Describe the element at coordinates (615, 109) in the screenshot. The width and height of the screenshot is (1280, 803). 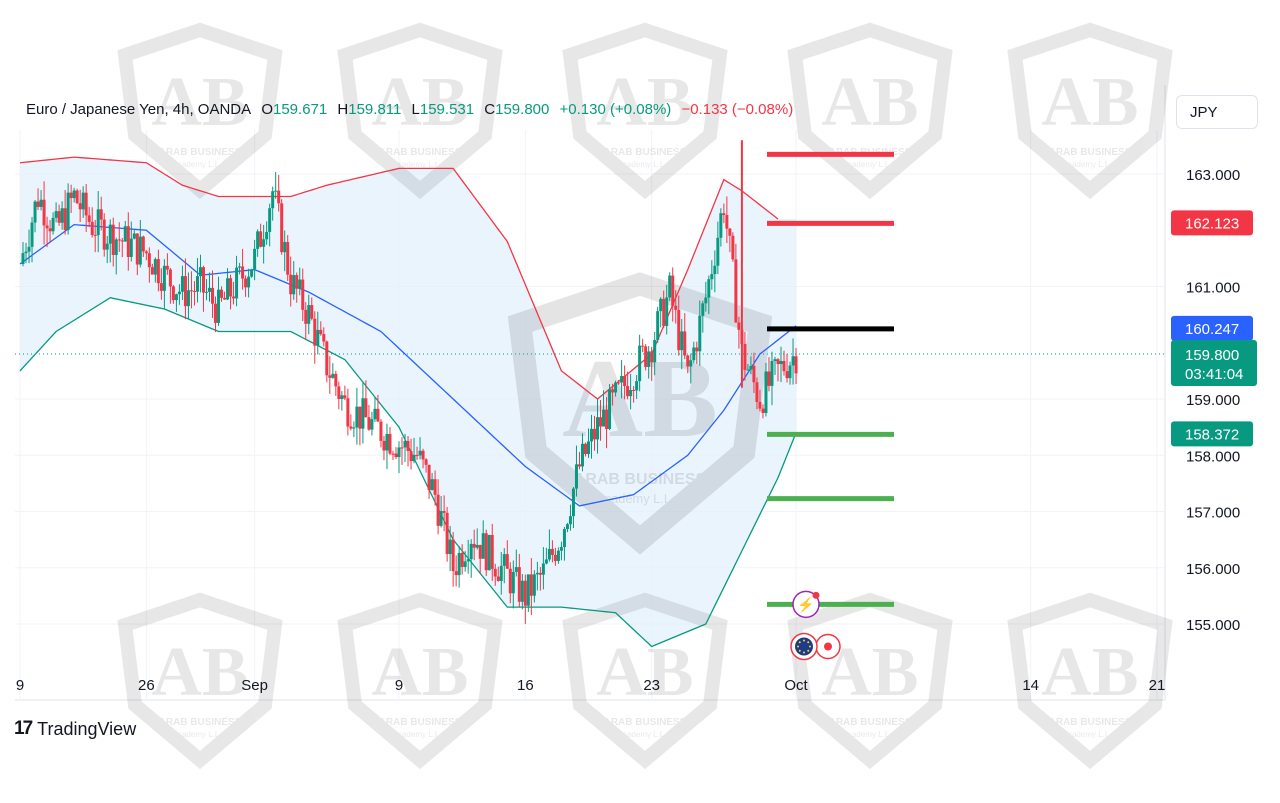
I see `change-value: +0.130 (+0.08%)` at that location.